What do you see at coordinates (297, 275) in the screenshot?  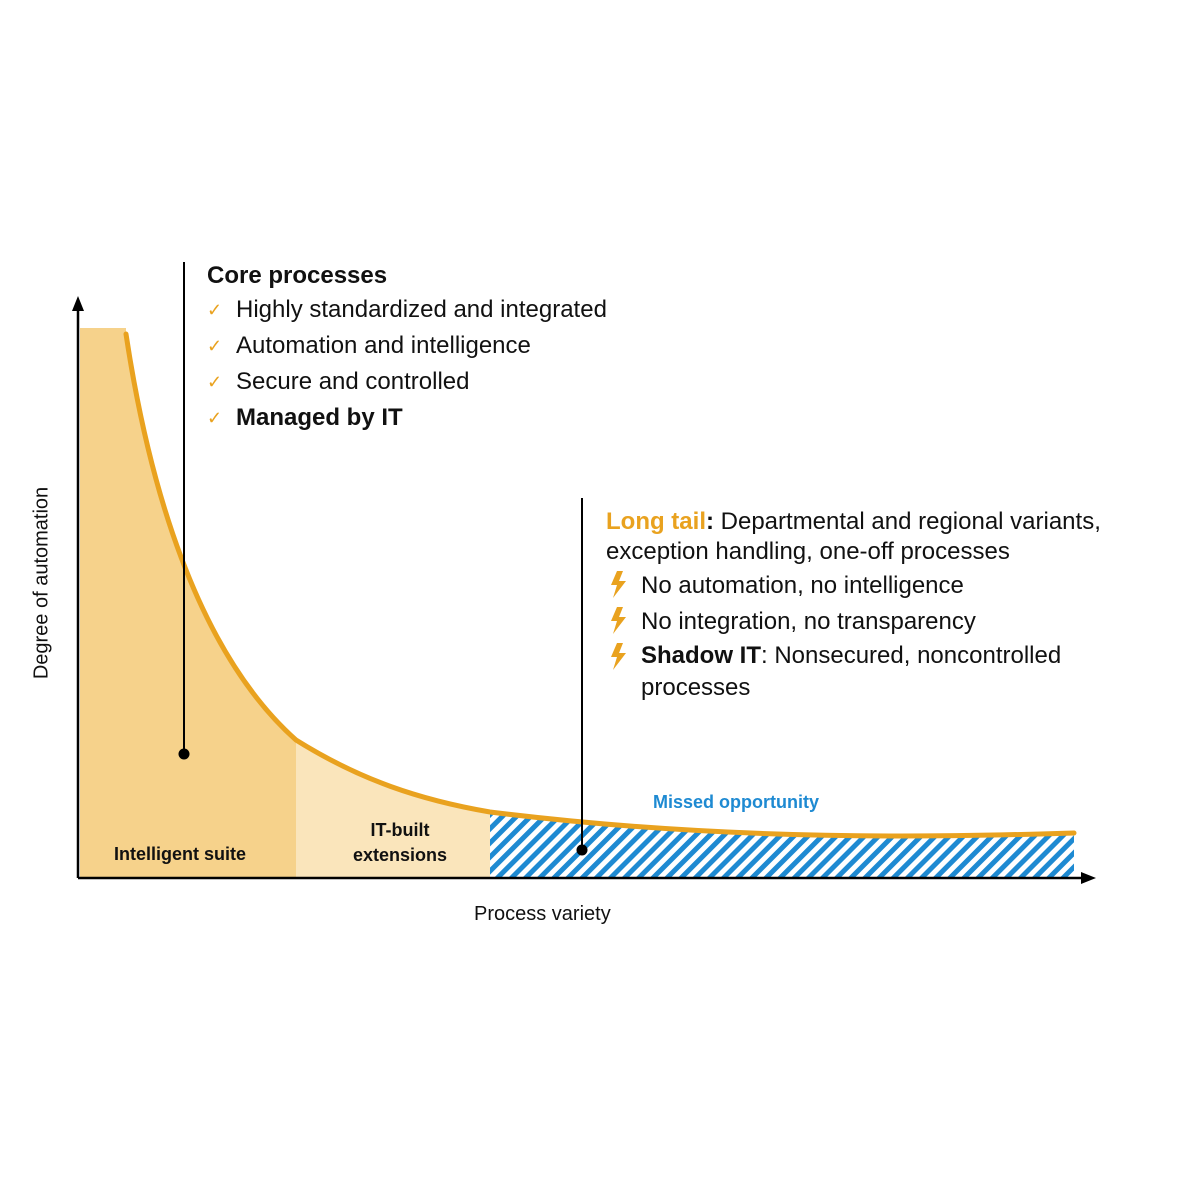 I see `core-processes-title: Core processes` at bounding box center [297, 275].